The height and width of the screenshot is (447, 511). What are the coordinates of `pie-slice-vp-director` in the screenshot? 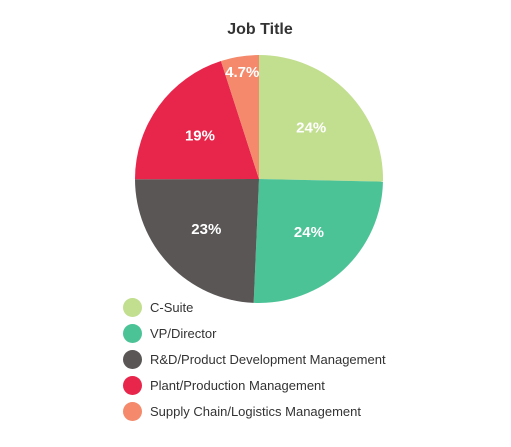 It's located at (318, 241).